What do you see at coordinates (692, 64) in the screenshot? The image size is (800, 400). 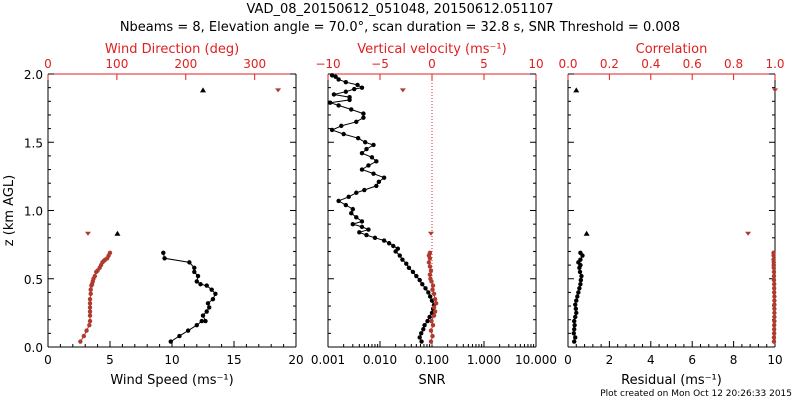 I see `top-tick-label: 0.6` at bounding box center [692, 64].